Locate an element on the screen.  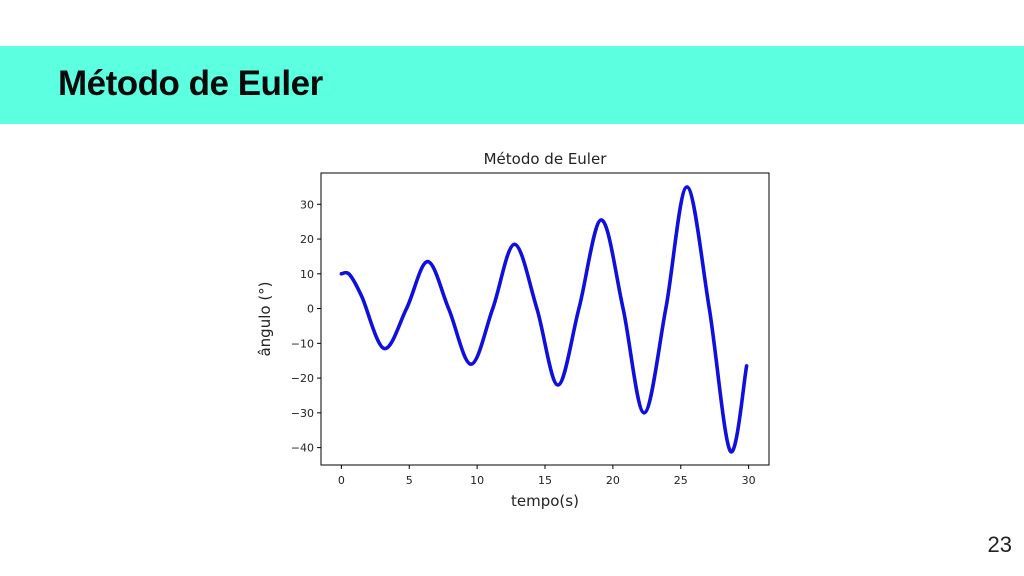
x-tick-label: 30 is located at coordinates (749, 480).